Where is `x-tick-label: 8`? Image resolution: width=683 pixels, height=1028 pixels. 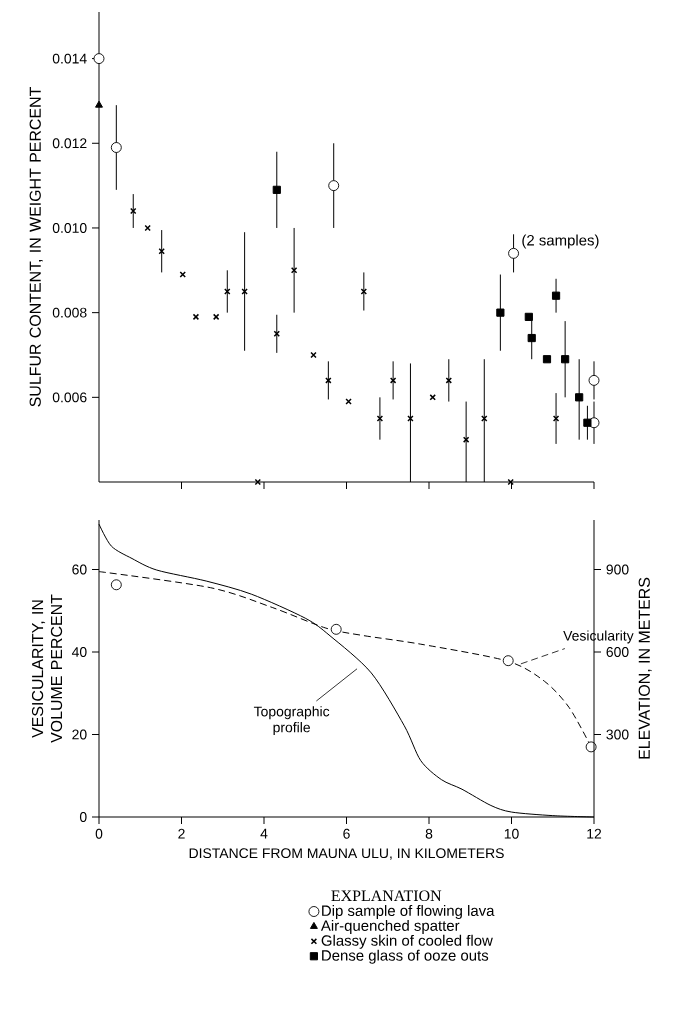 x-tick-label: 8 is located at coordinates (429, 833).